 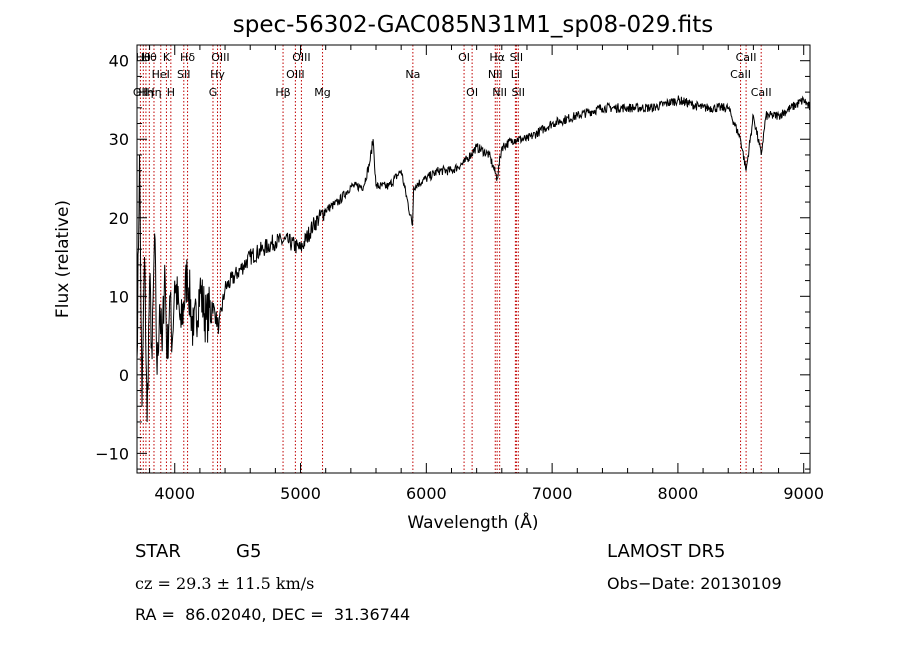 I want to click on y-tick-label: 20, so click(x=119, y=218).